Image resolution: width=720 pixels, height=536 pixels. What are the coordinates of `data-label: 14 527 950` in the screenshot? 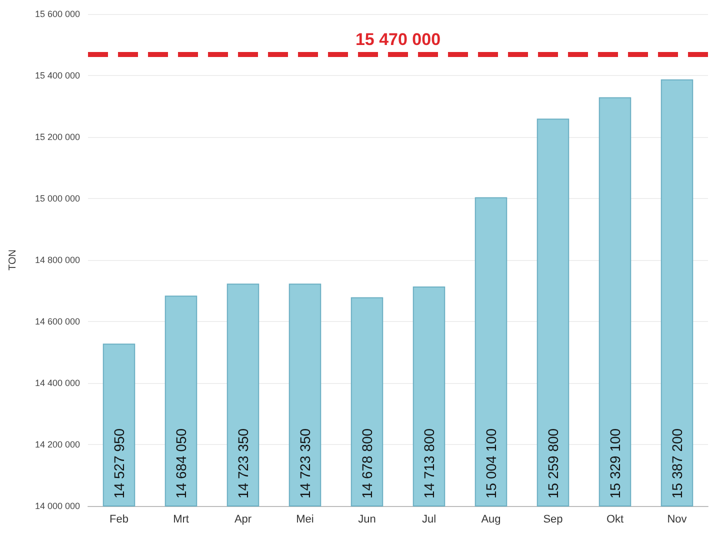 It's located at (119, 463).